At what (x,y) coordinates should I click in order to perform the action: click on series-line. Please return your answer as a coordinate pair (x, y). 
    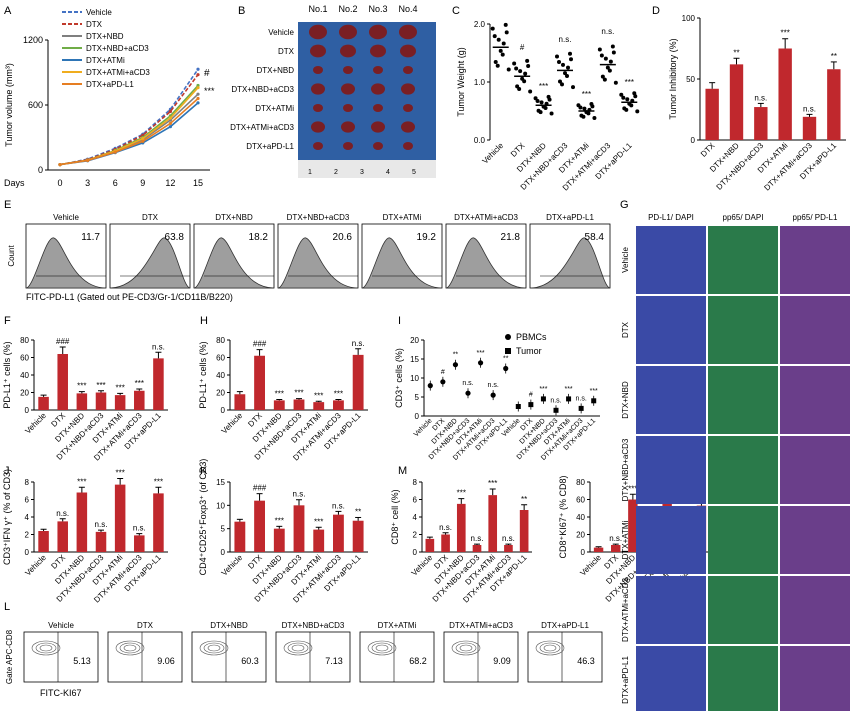
    Looking at the image, I should click on (129, 117).